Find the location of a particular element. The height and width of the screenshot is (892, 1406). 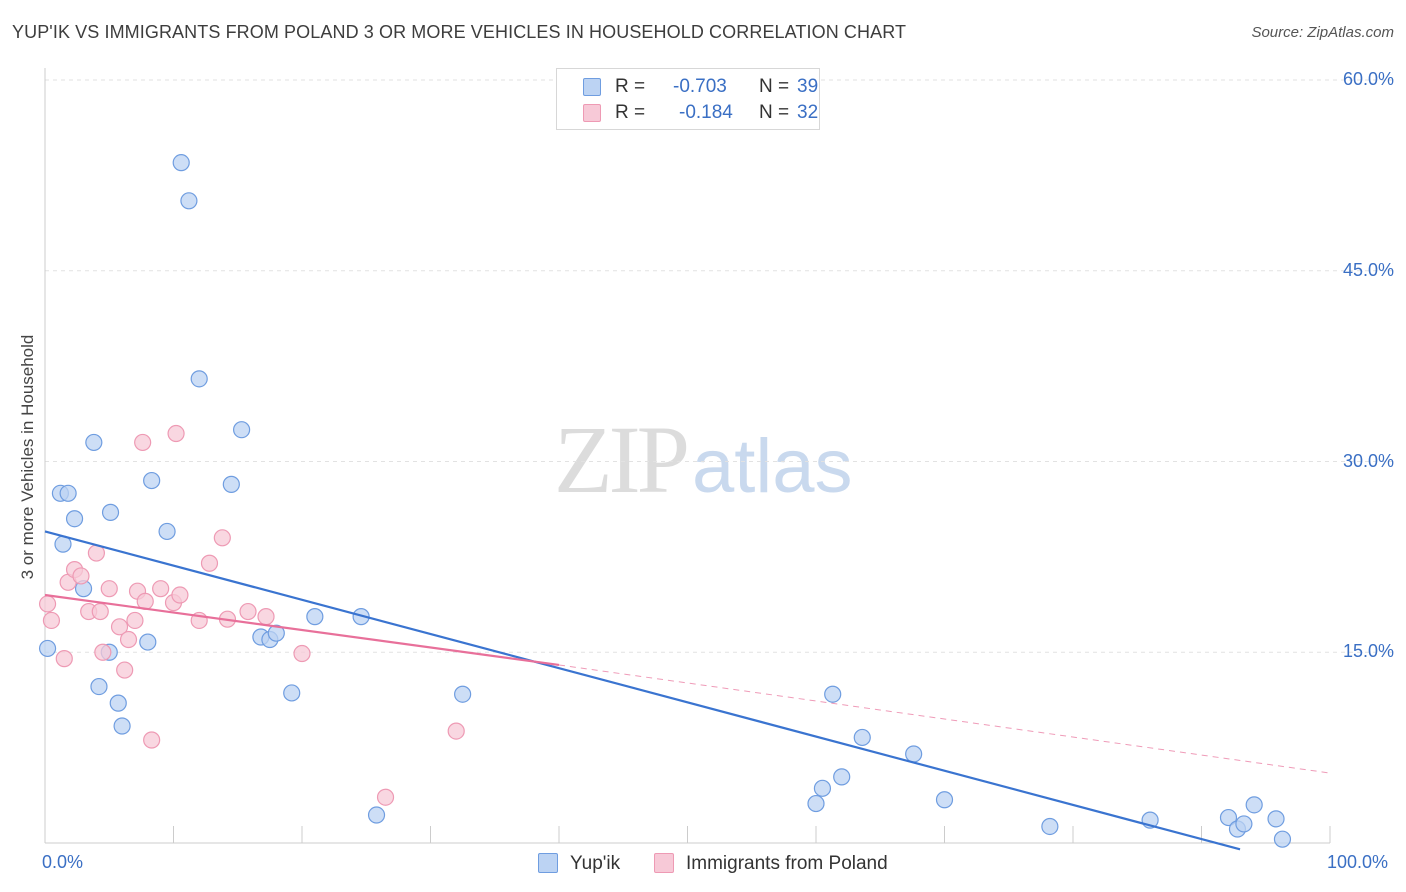

bottom-legend-label-poland: Immigrants from Poland is located at coordinates (787, 863).